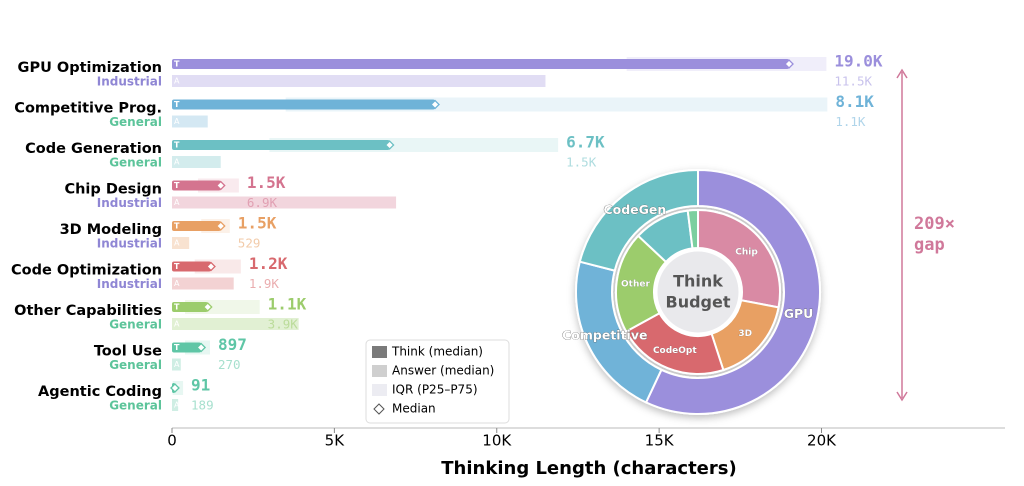 The image size is (1024, 486). Describe the element at coordinates (635, 285) in the screenshot. I see `segment-label: Other` at that location.